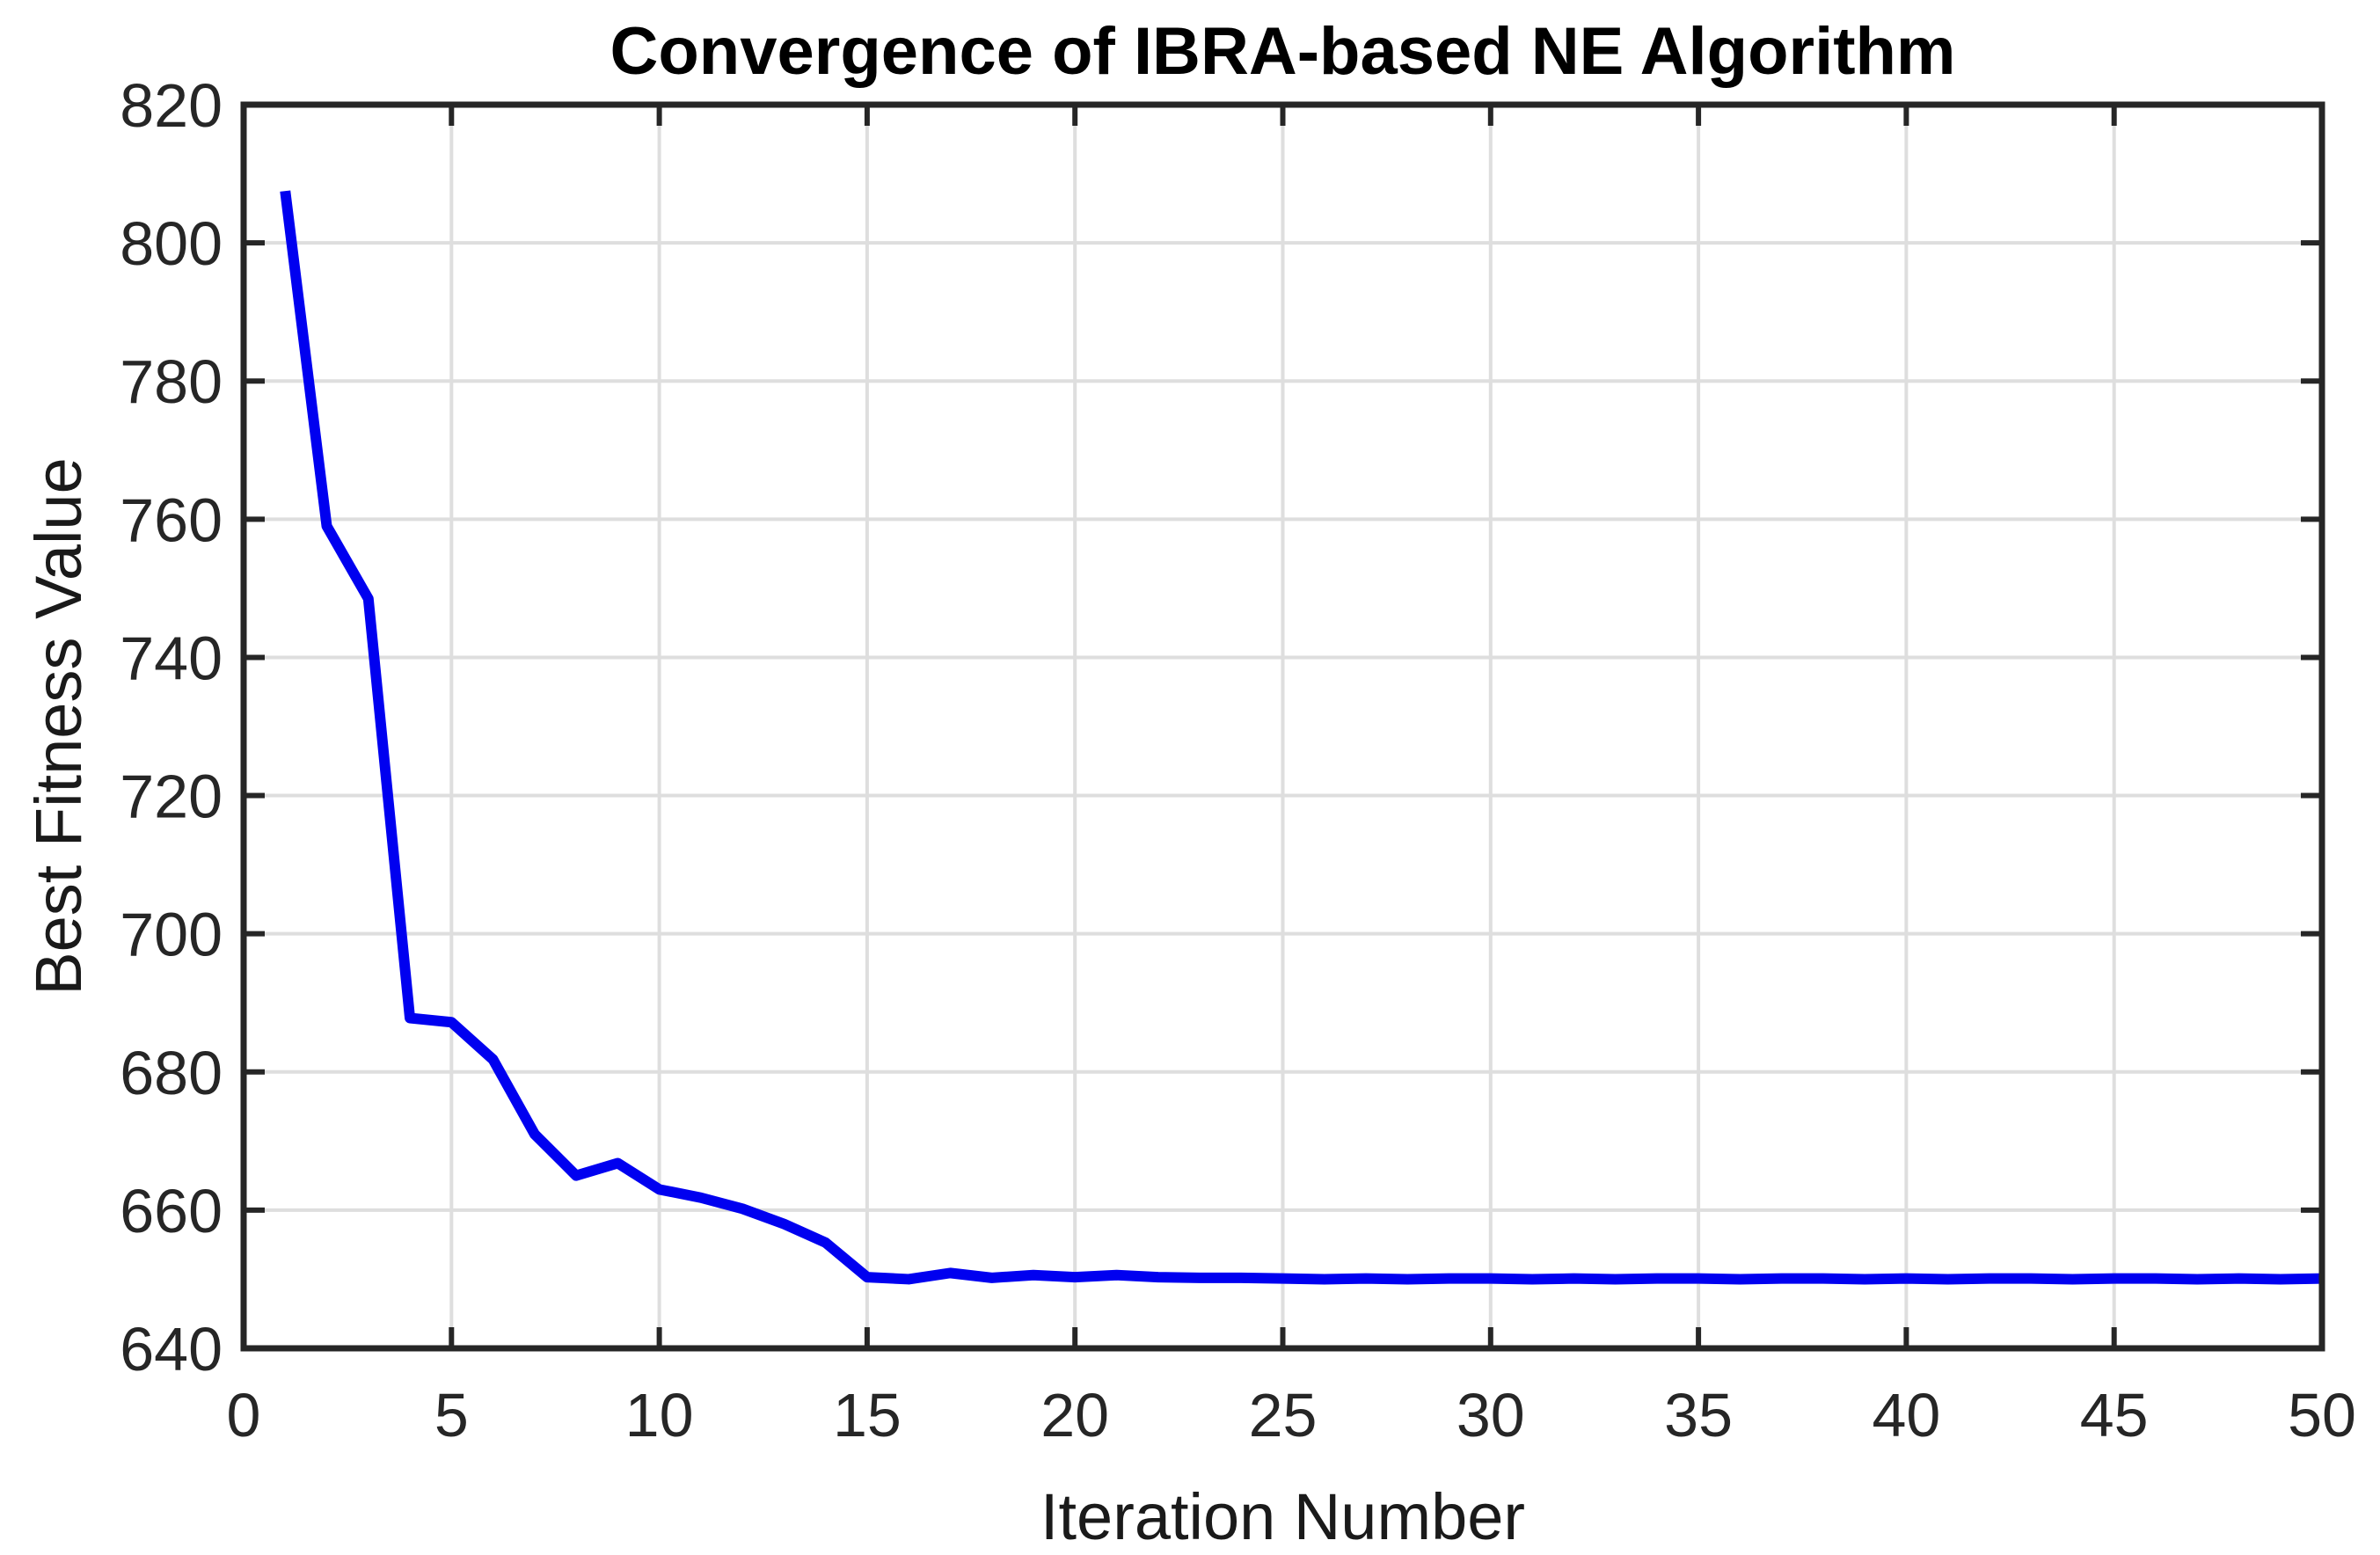  Describe the element at coordinates (1282, 1516) in the screenshot. I see `x-axis-label: Iteration Number` at that location.